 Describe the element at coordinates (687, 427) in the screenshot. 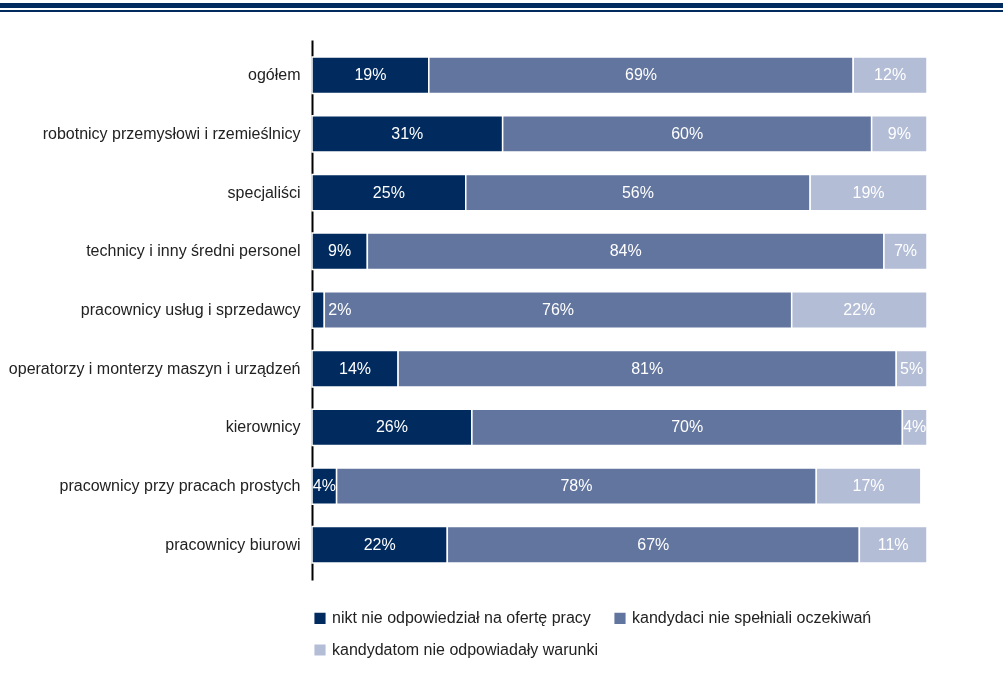

I see `data-label: 70%` at that location.